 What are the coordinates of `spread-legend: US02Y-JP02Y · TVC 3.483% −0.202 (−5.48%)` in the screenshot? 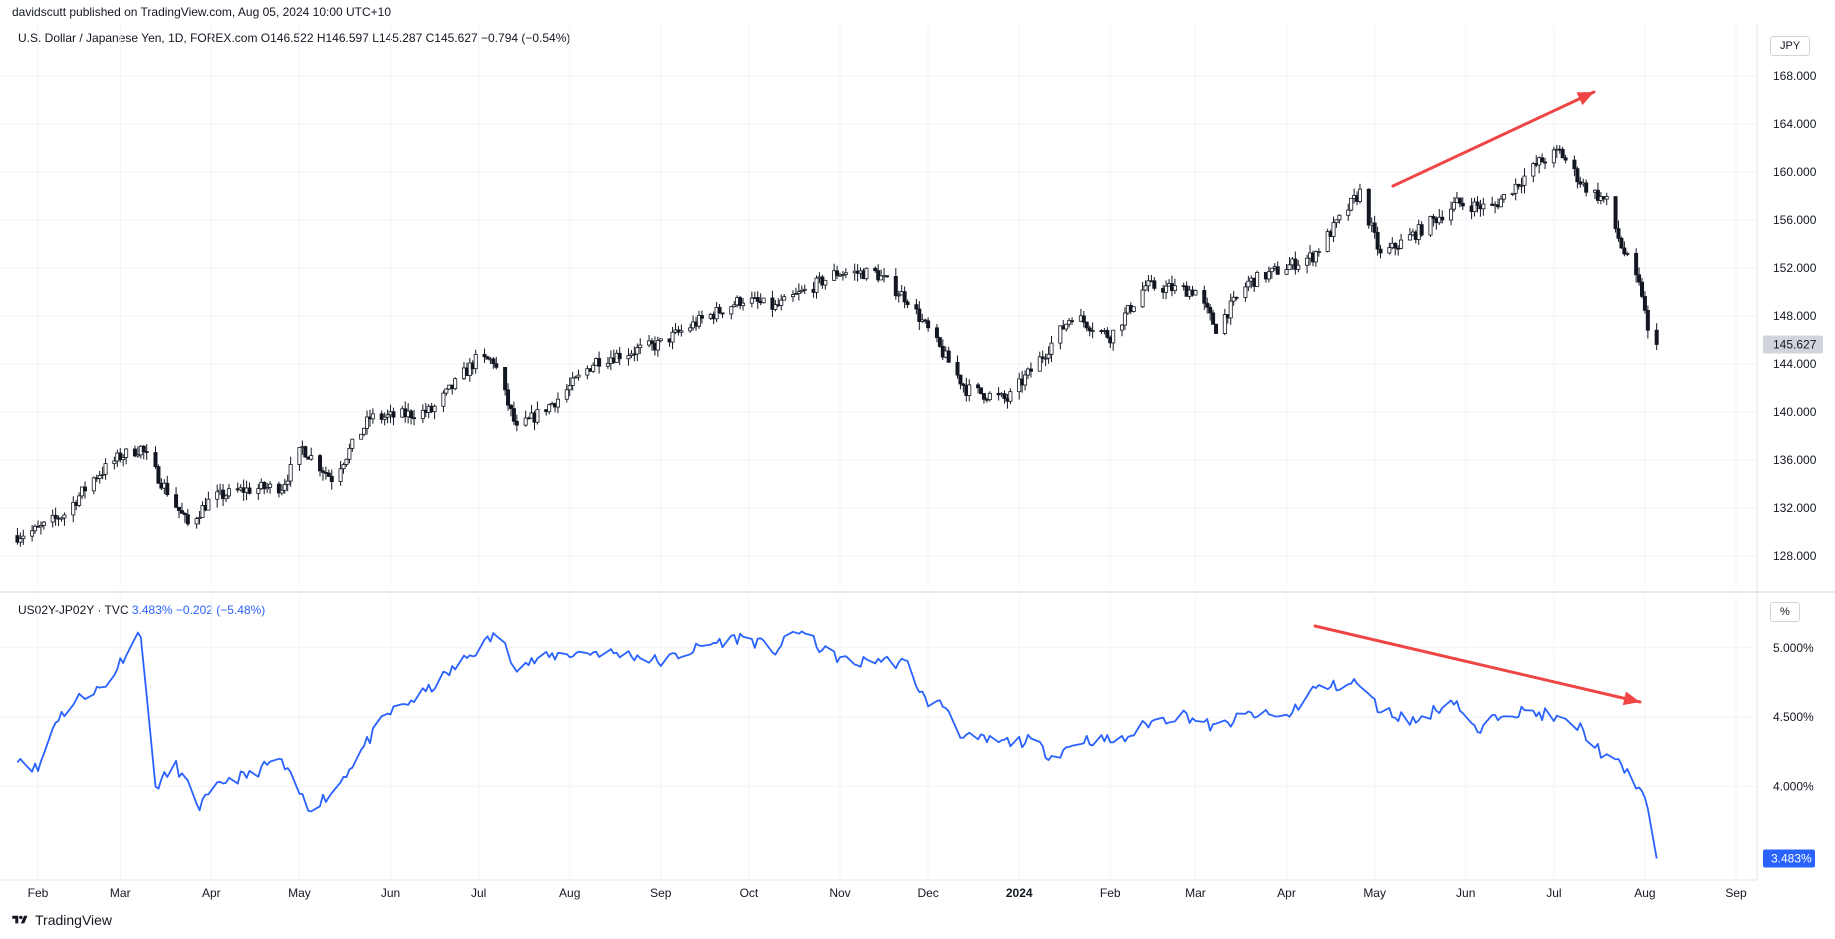 It's located at (141, 610).